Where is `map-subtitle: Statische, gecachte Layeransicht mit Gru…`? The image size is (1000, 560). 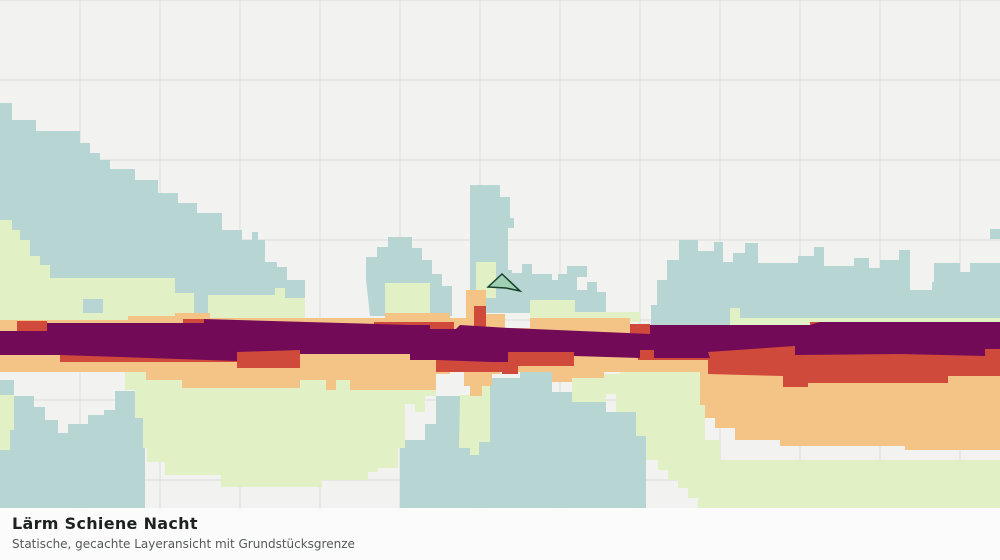 map-subtitle: Statische, gecachte Layeransicht mit Gru… is located at coordinates (183, 544).